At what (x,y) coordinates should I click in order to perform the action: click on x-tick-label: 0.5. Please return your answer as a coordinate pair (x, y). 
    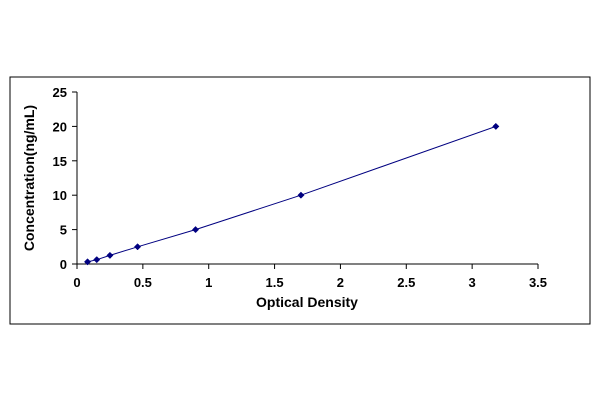
    Looking at the image, I should click on (143, 282).